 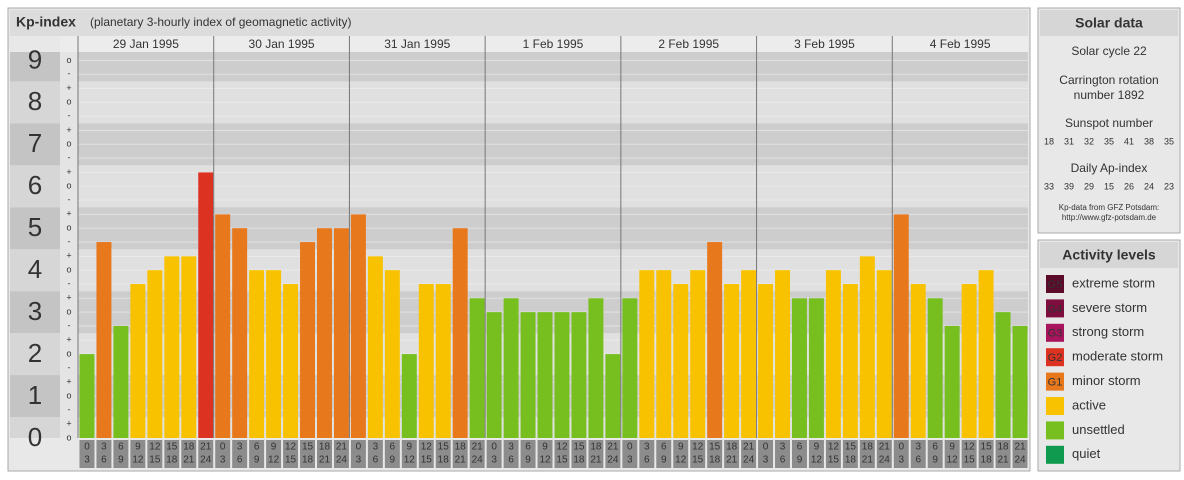 What do you see at coordinates (688, 44) in the screenshot?
I see `day-label: 2 Feb 1995` at bounding box center [688, 44].